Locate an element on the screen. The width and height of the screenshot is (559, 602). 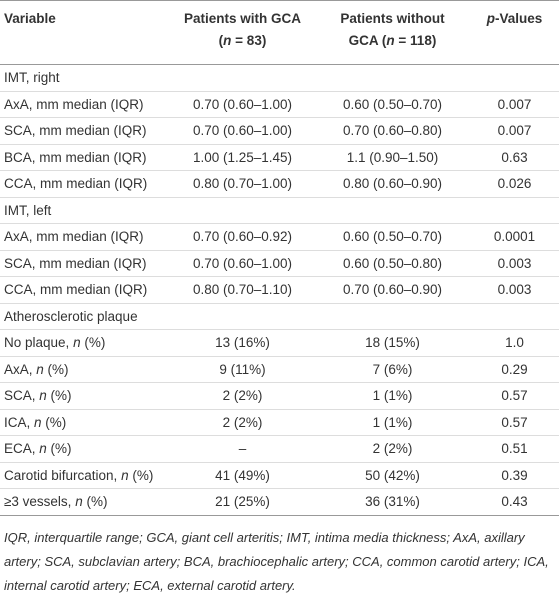
text-run: GCA ( is located at coordinates (367, 40).